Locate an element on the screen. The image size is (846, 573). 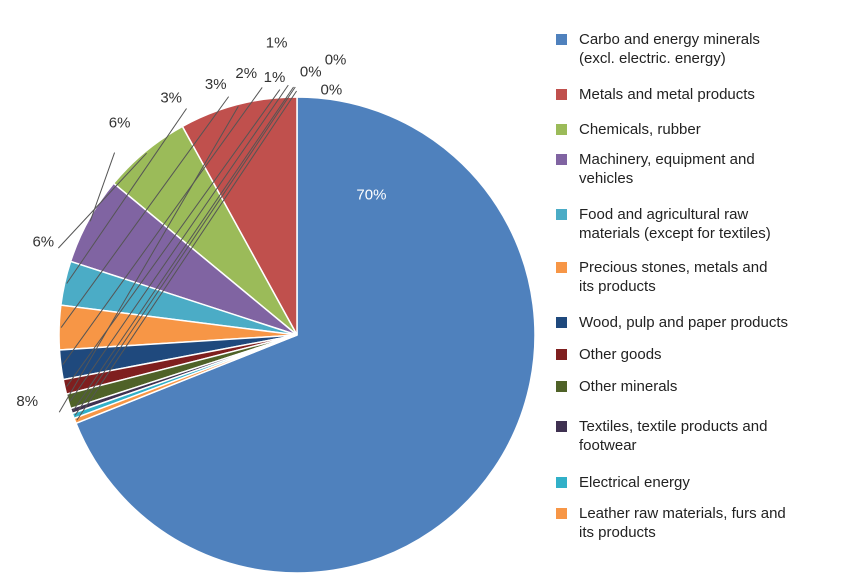
legend-item-precious-stones: Precious stones, metals and its products is located at coordinates (698, 277).